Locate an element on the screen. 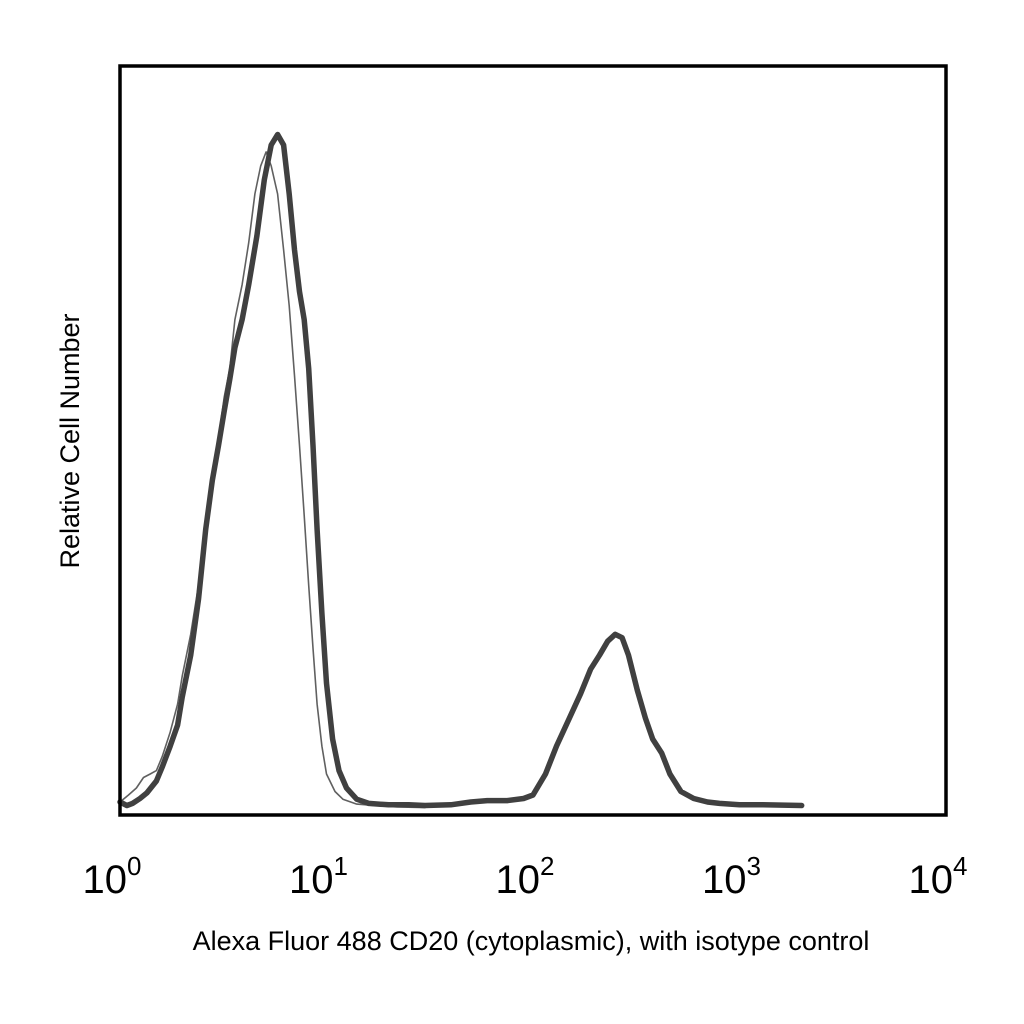 This screenshot has width=1024, height=1024. x-tick-labels: 10⁰ 10¹ 10² 10³ 10⁴ is located at coordinates (525, 876).